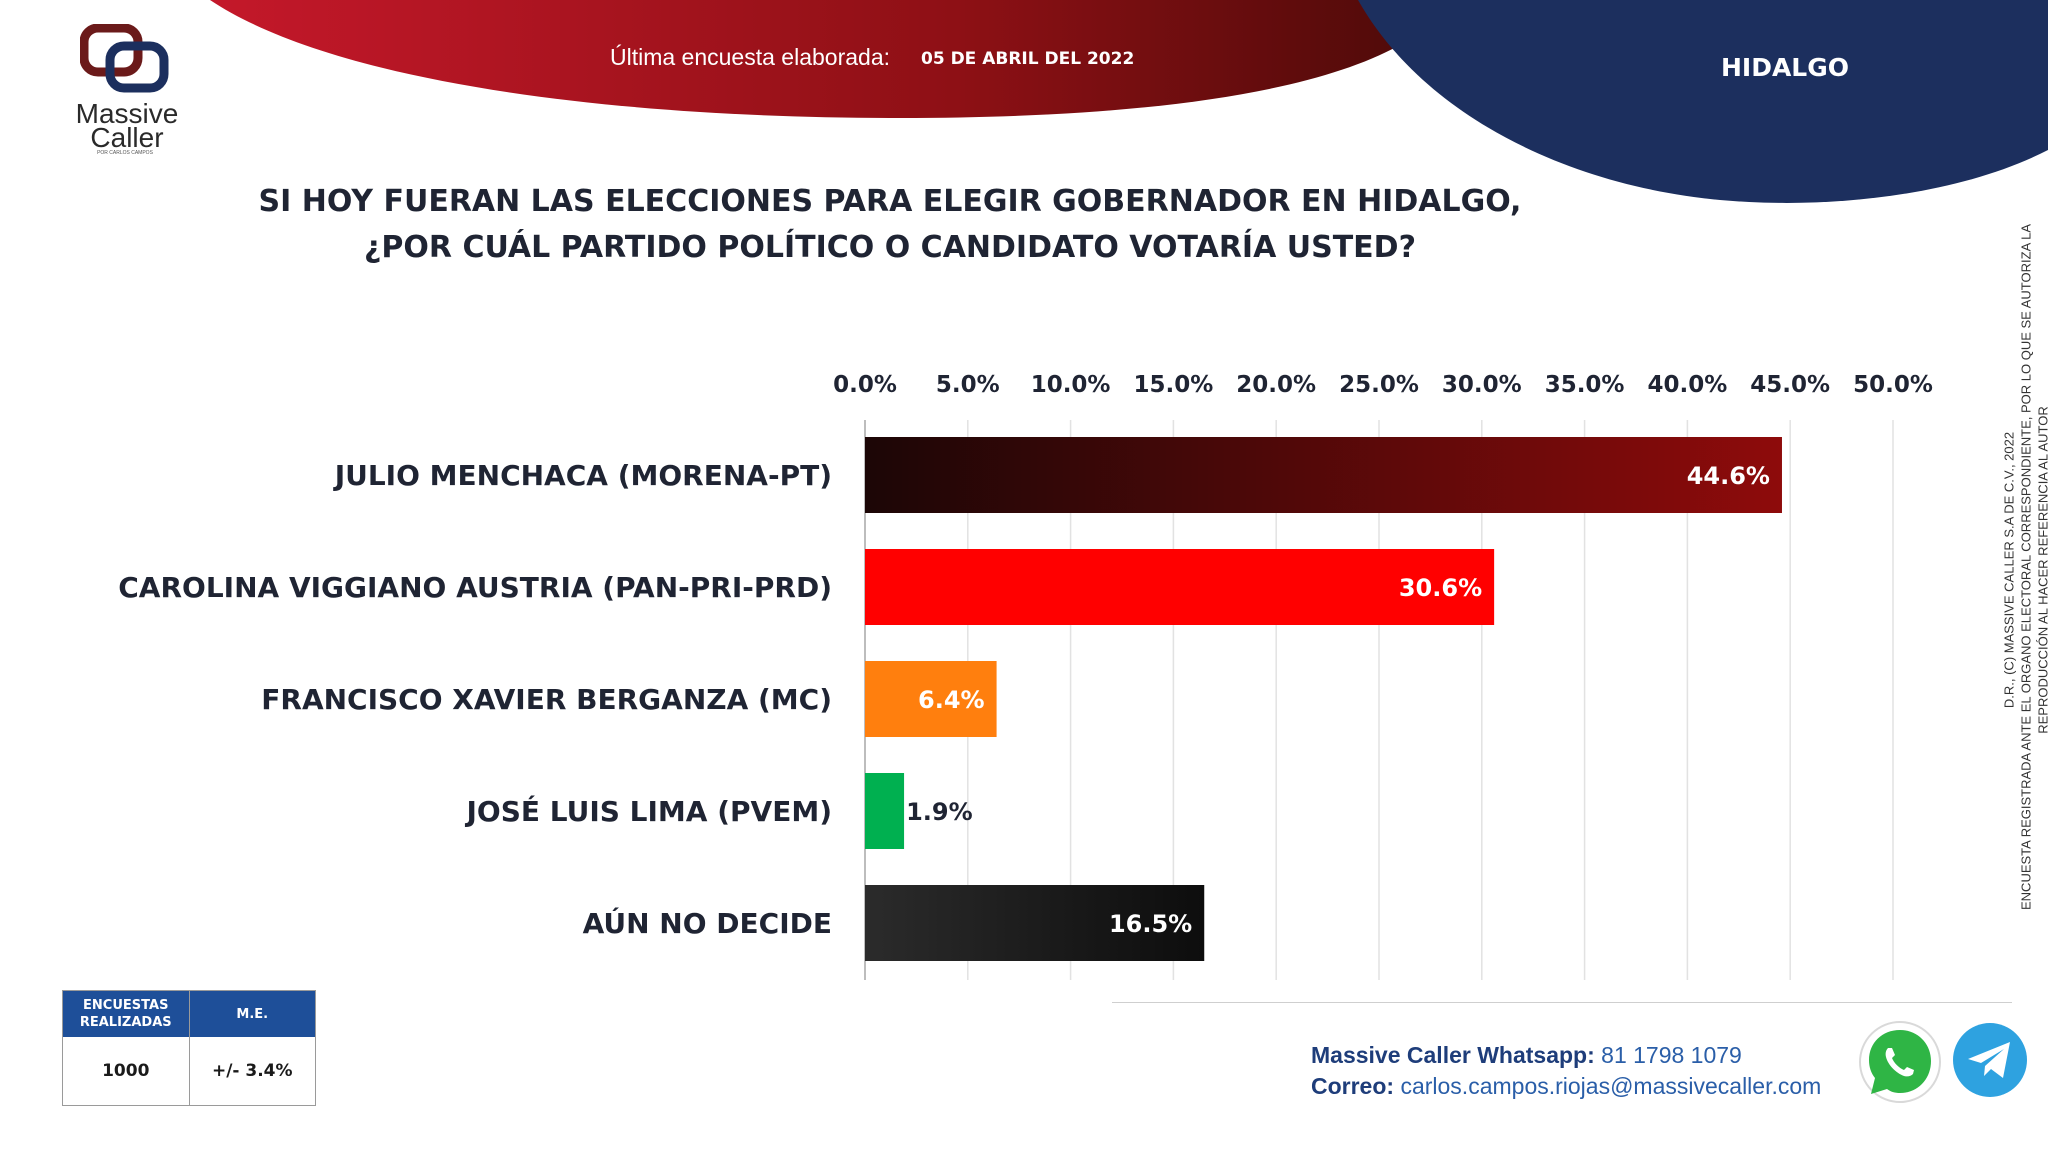 This screenshot has width=2048, height=1152. I want to click on stats-header-margin: M.E., so click(252, 1014).